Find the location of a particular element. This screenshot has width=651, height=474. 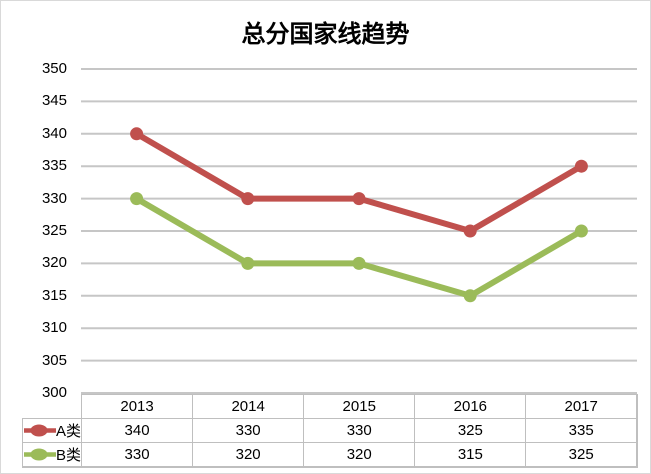

y-axis-label: 325 is located at coordinates (54, 230).